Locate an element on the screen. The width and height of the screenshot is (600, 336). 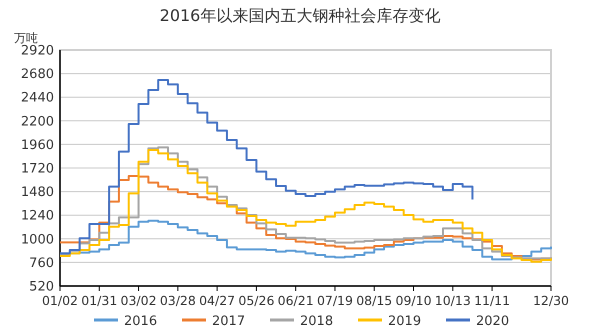
y-tick-label: 2920 is located at coordinates (37, 51).